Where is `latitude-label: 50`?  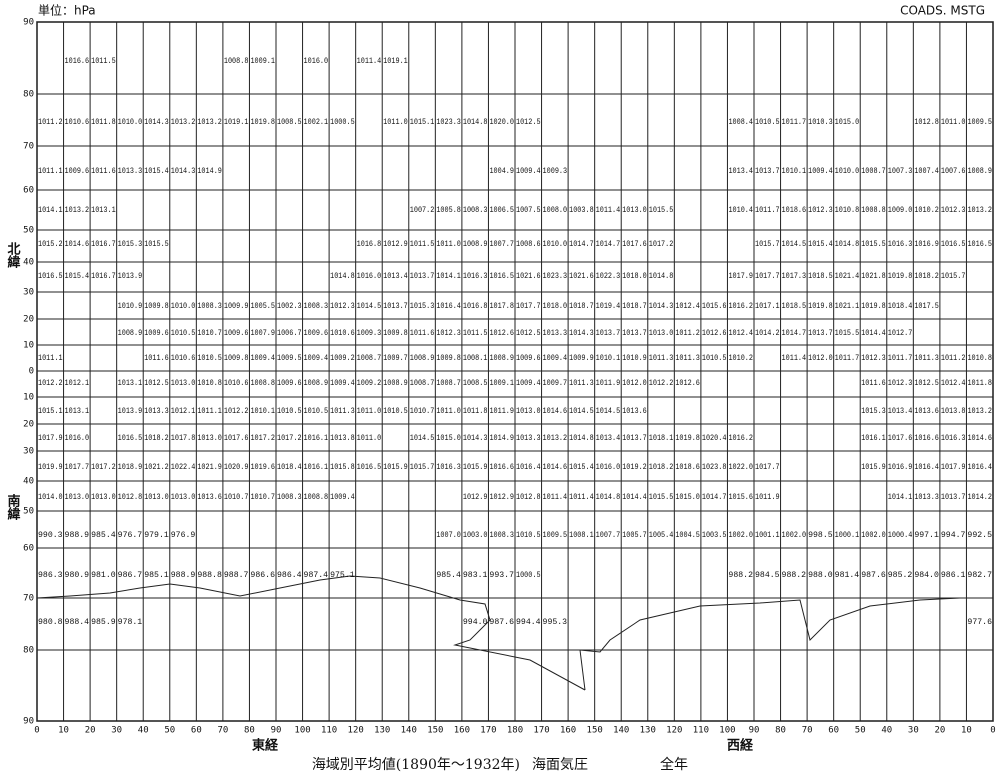
latitude-label: 50 is located at coordinates (28, 512).